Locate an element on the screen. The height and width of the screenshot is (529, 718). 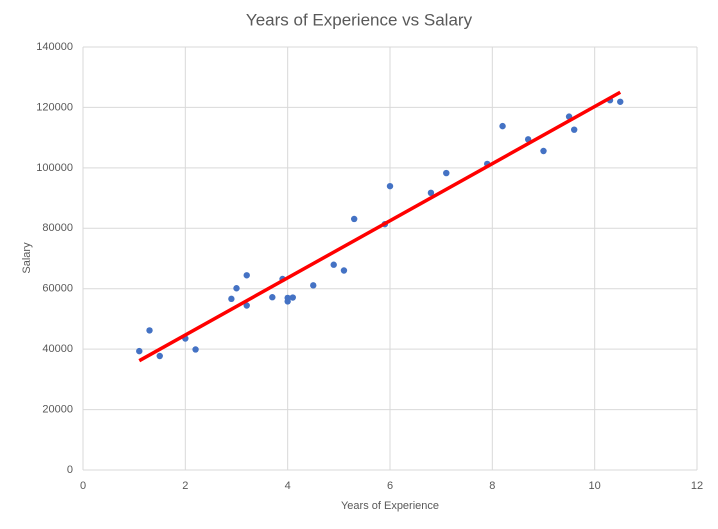
x-tick-label: 10 is located at coordinates (595, 486).